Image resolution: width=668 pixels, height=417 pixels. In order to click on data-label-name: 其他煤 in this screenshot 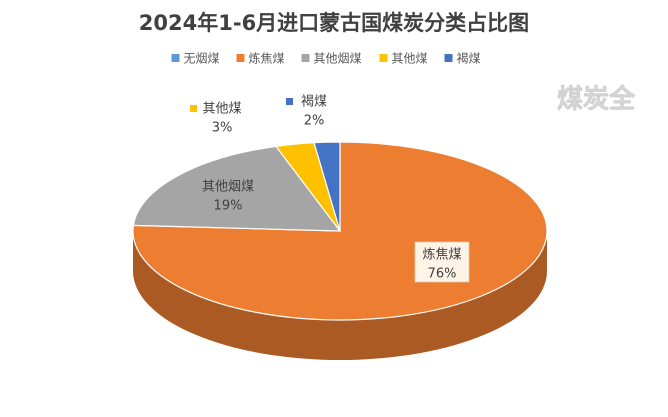, I will do `click(221, 109)`.